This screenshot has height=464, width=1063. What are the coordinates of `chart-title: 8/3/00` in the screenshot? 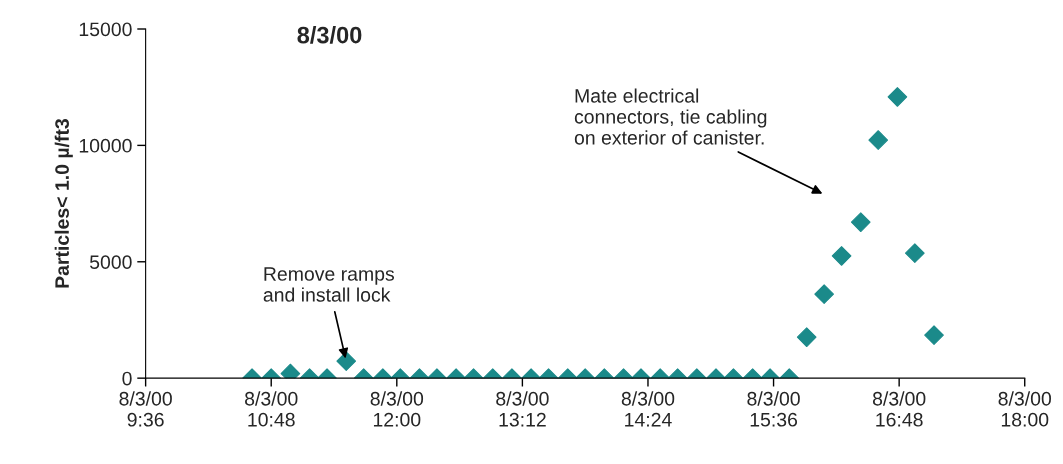 It's located at (329, 35).